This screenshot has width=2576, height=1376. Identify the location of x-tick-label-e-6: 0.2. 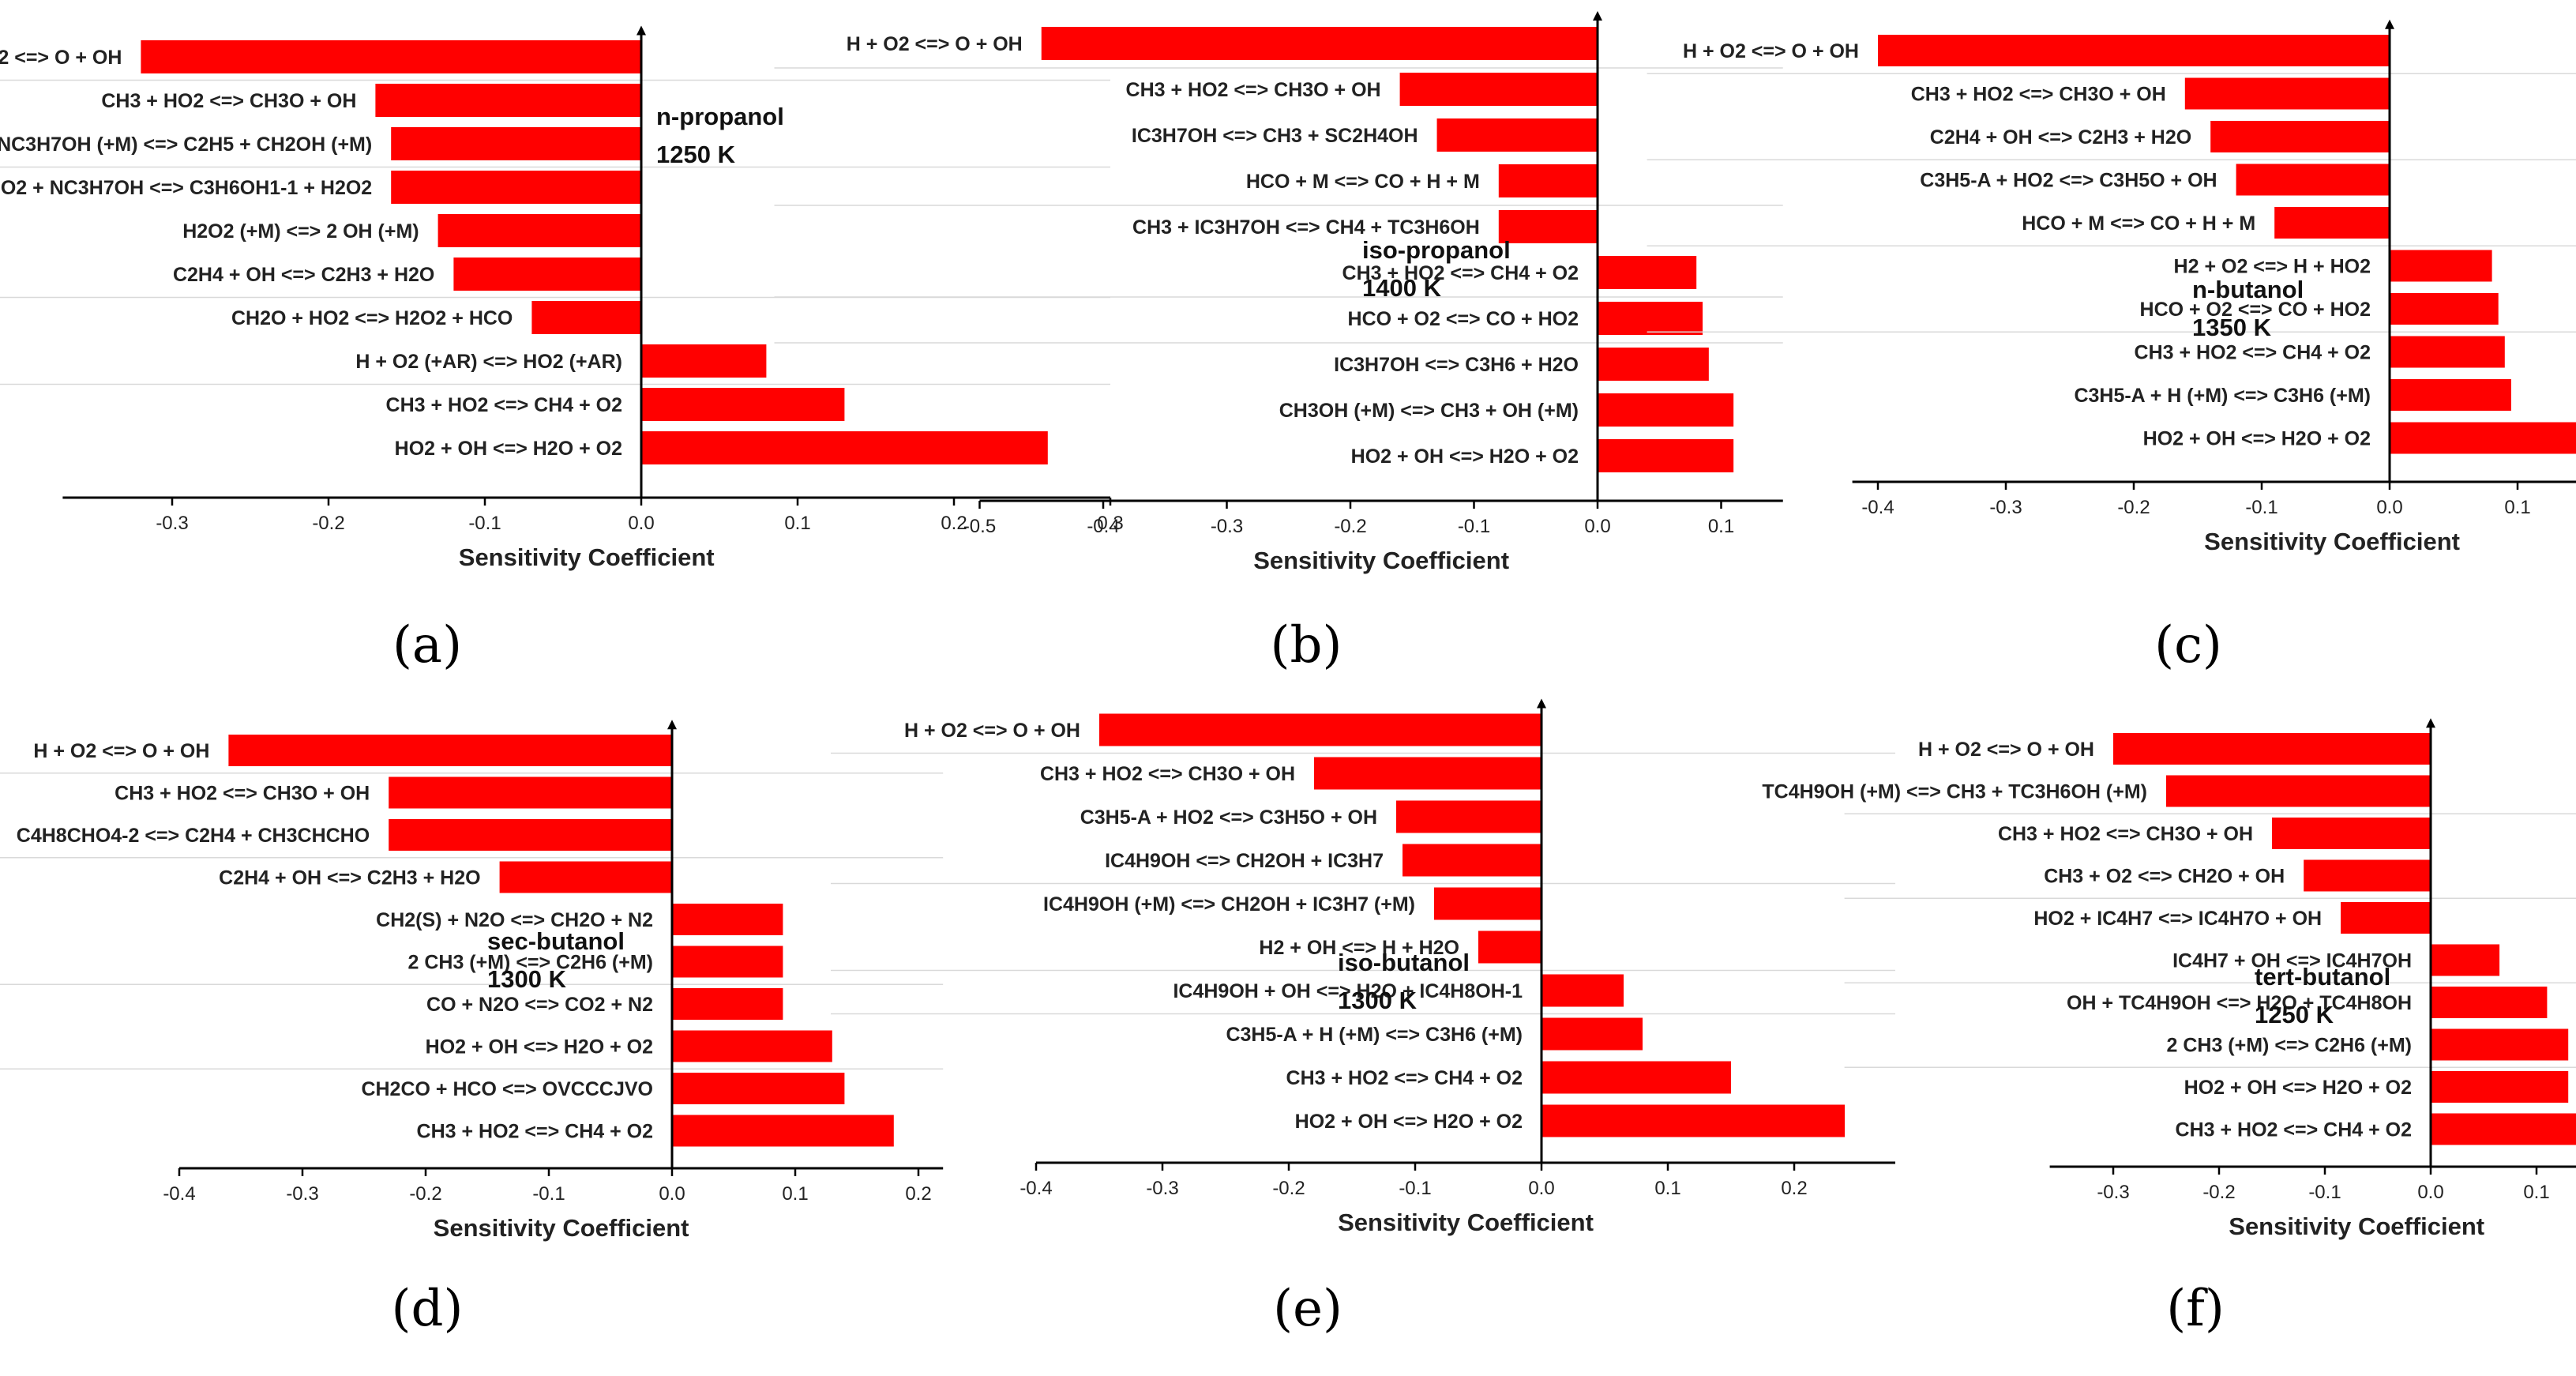
(1794, 1188).